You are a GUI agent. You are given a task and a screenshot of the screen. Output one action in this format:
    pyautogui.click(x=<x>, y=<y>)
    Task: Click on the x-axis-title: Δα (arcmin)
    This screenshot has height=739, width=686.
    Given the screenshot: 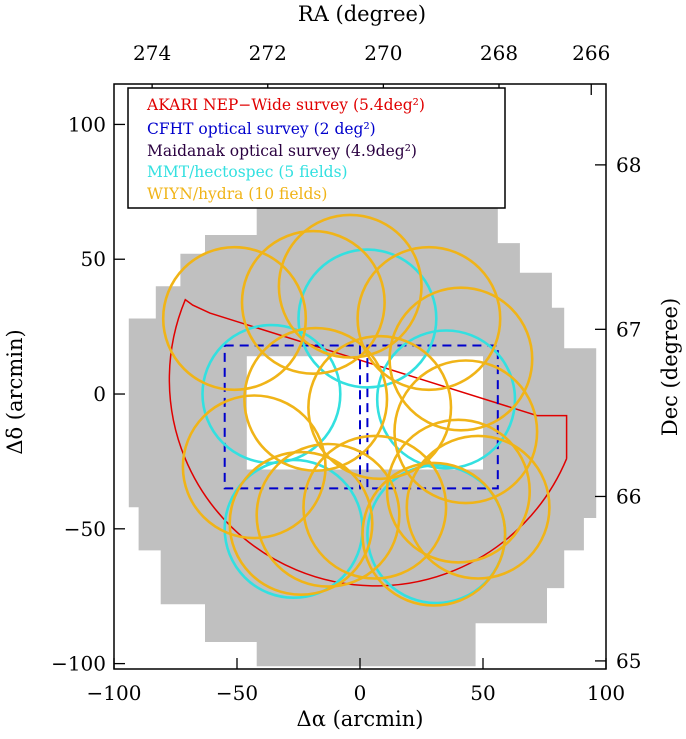 What is the action you would take?
    pyautogui.click(x=360, y=719)
    